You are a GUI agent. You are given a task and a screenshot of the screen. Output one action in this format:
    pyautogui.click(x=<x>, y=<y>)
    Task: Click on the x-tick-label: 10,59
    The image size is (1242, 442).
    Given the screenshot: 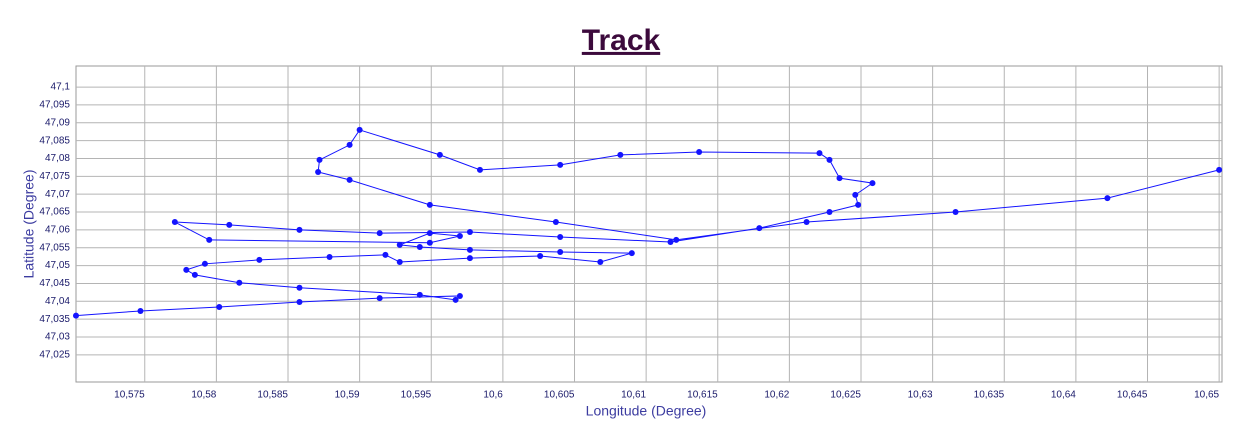 What is the action you would take?
    pyautogui.click(x=347, y=395)
    